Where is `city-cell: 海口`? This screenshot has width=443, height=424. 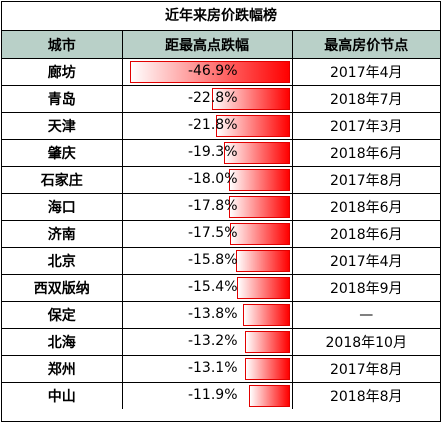 city-cell: 海口 is located at coordinates (62, 207).